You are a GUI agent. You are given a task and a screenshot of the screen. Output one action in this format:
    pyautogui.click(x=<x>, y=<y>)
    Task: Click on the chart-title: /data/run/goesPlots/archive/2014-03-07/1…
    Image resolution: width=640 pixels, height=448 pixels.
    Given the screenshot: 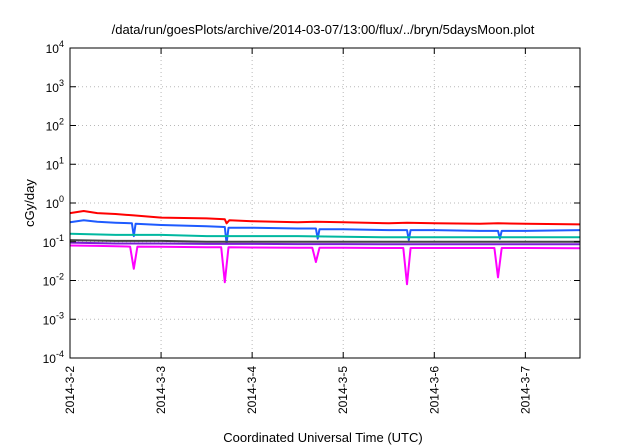 What is the action you would take?
    pyautogui.click(x=323, y=29)
    